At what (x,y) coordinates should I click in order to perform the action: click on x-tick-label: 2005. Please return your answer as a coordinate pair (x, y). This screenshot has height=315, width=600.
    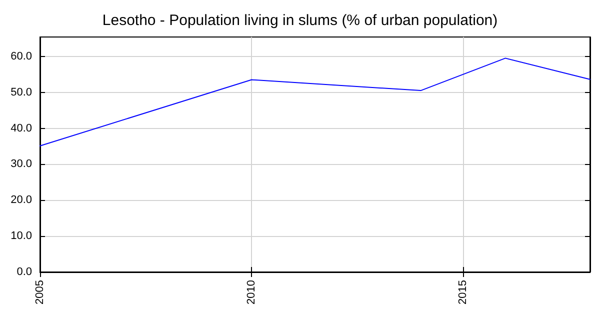
    Looking at the image, I should click on (40, 292).